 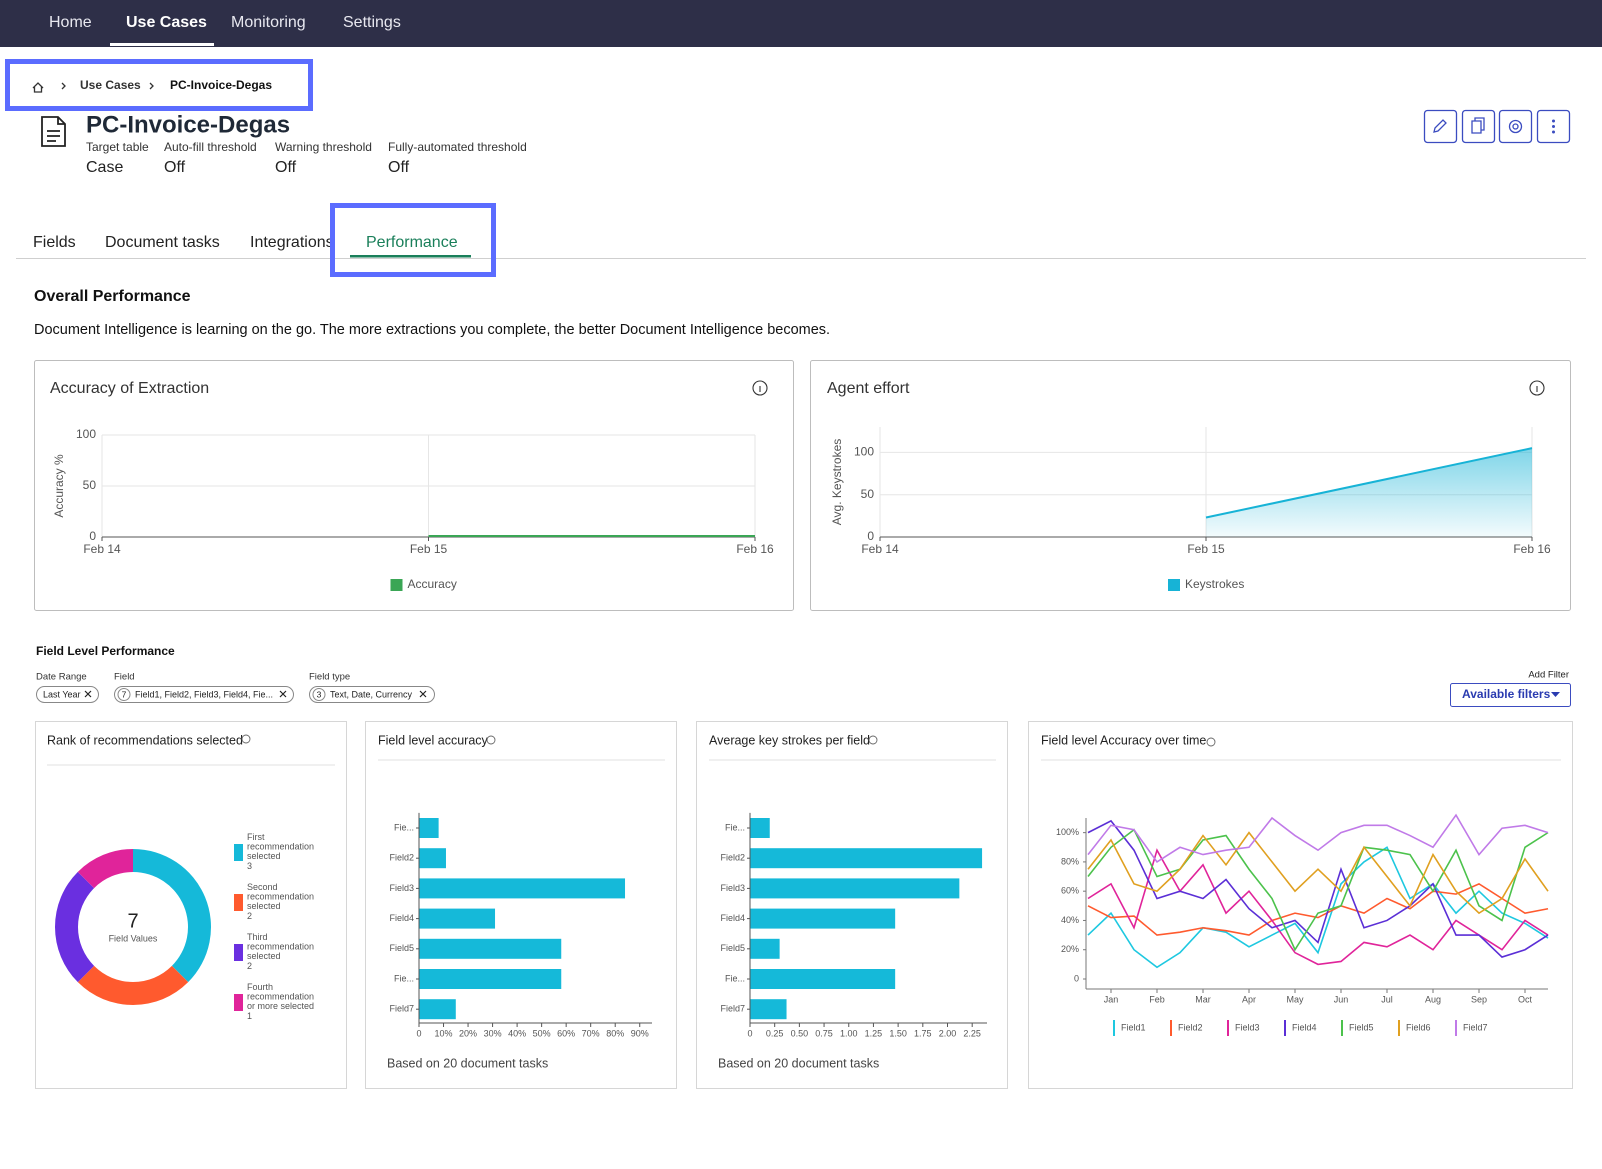 I want to click on chevron, so click(x=63, y=86).